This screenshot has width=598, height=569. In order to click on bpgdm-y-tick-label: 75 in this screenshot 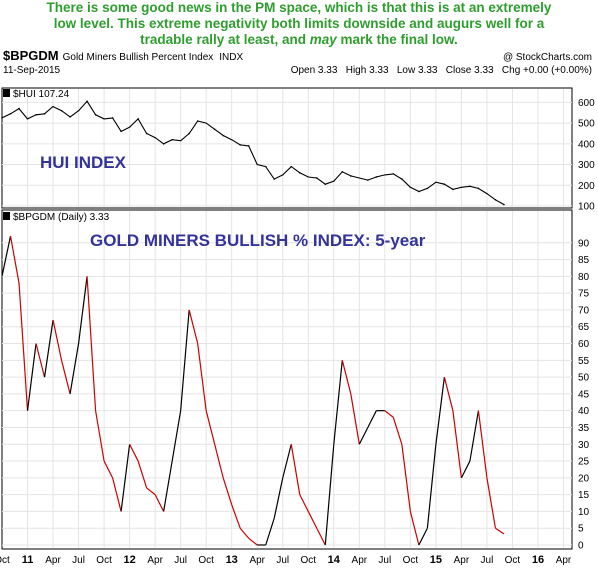, I will do `click(584, 294)`.